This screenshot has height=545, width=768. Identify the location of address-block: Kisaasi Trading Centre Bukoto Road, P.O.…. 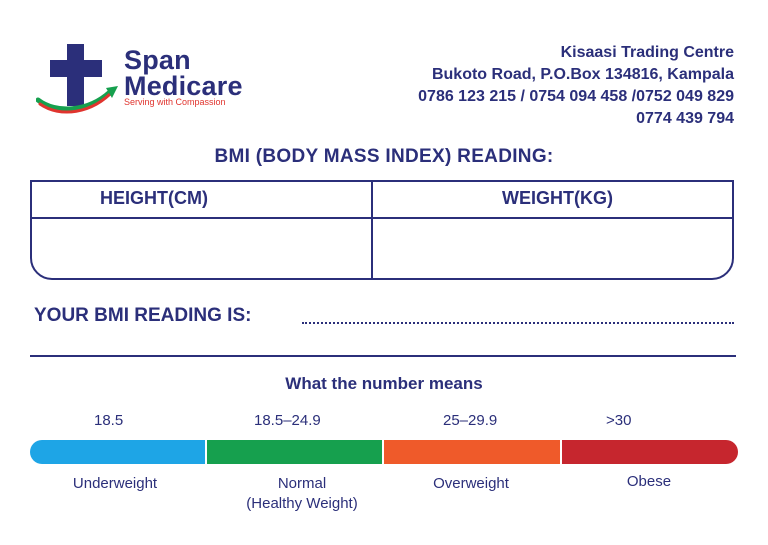
(576, 86).